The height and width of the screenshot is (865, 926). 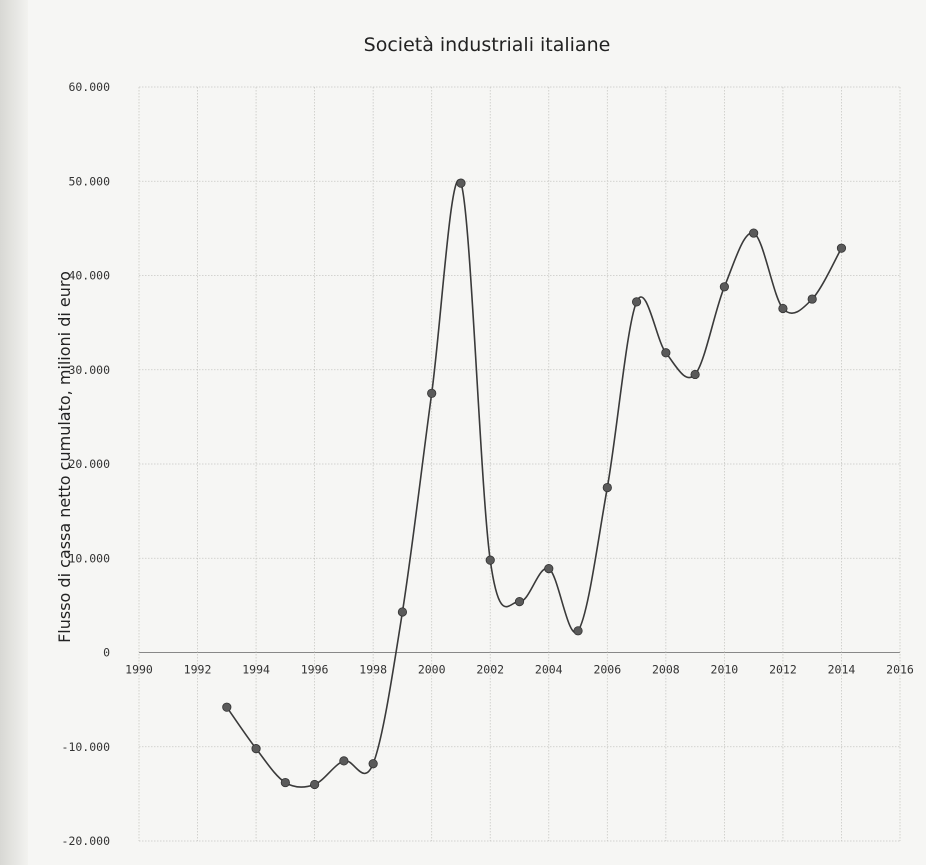 What do you see at coordinates (89, 181) in the screenshot?
I see `y-tick-label: 50.000` at bounding box center [89, 181].